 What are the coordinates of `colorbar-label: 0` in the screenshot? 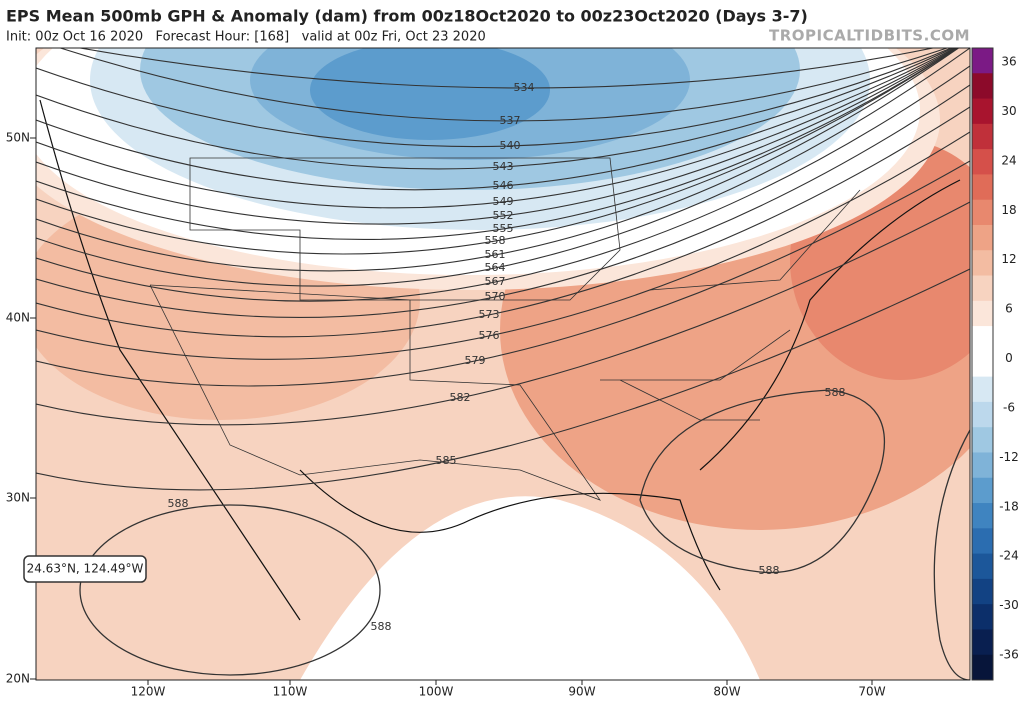 It's located at (1009, 358).